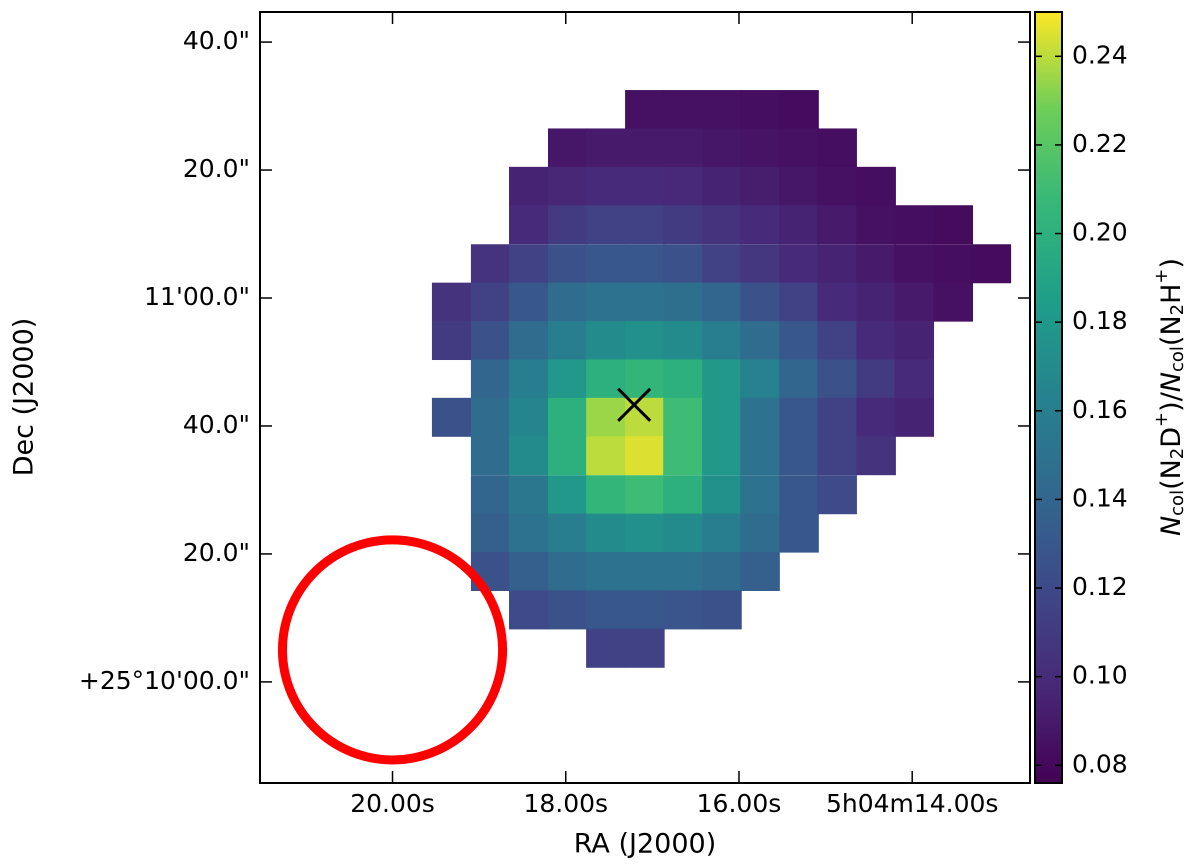  Describe the element at coordinates (164, 680) in the screenshot. I see `y-tick-label: +25°10'00.0"` at that location.